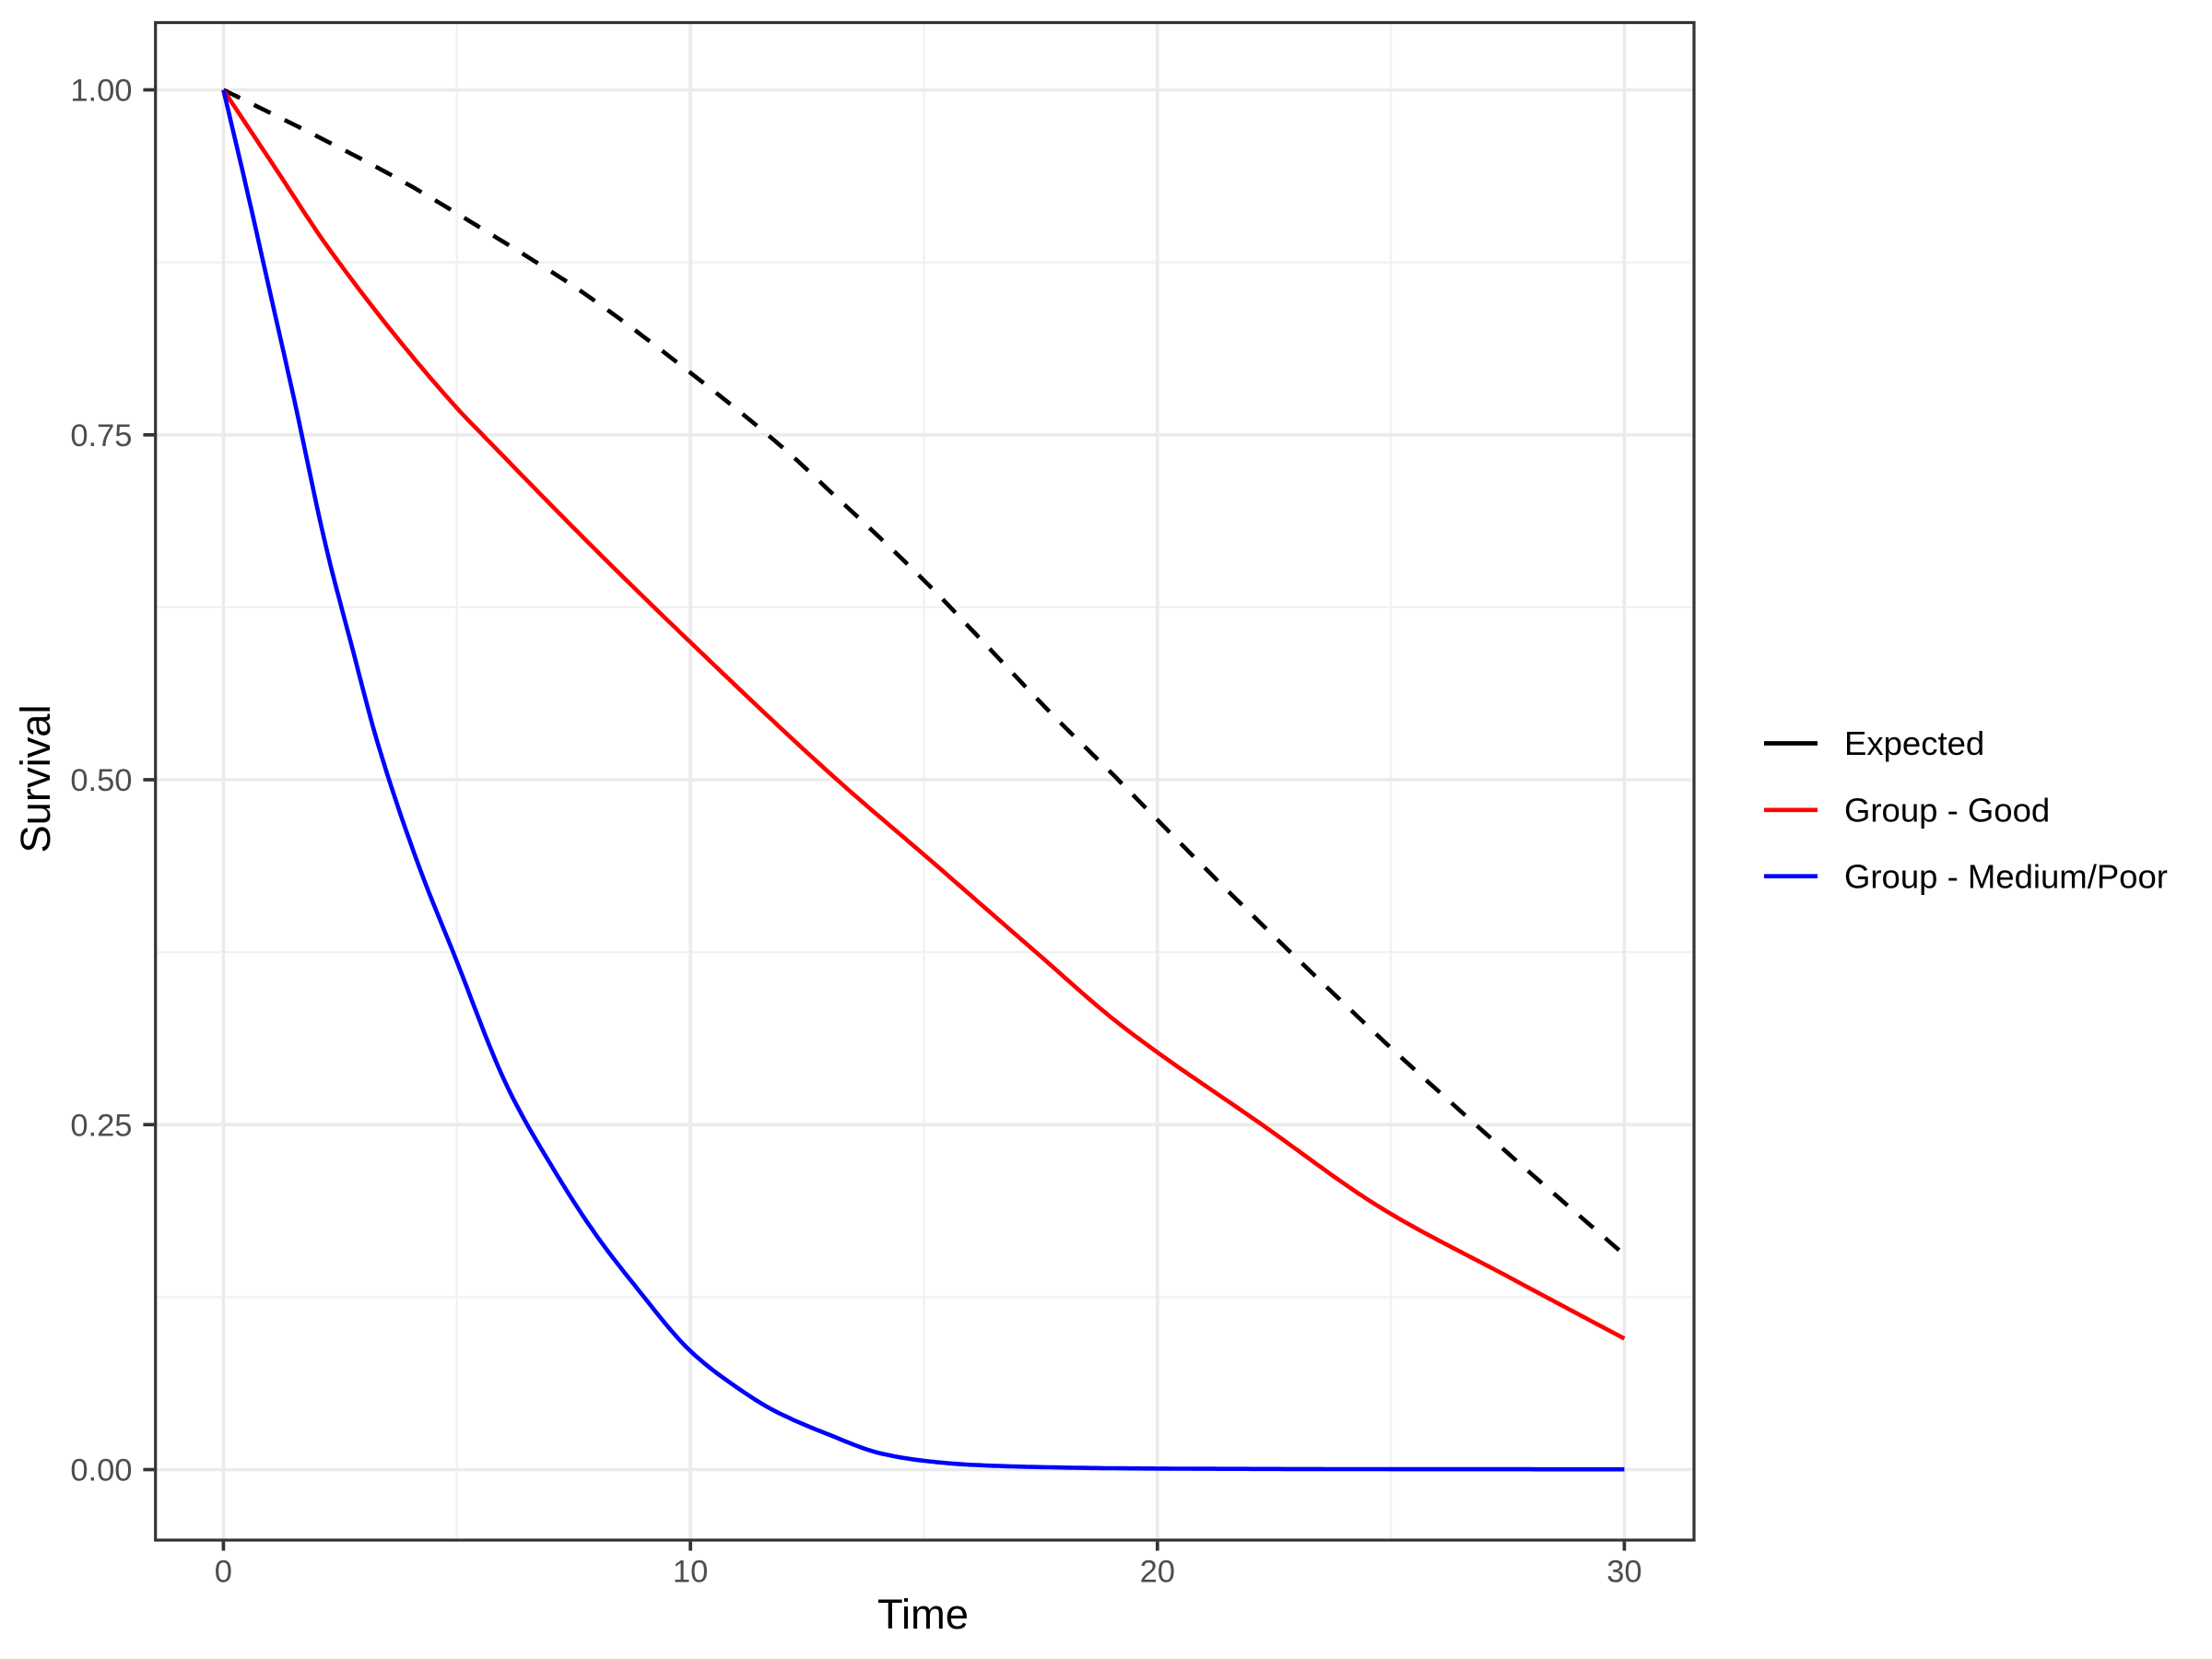 The image size is (2212, 1659). Describe the element at coordinates (2006, 876) in the screenshot. I see `svg-text: Group - Medium/Poor` at that location.